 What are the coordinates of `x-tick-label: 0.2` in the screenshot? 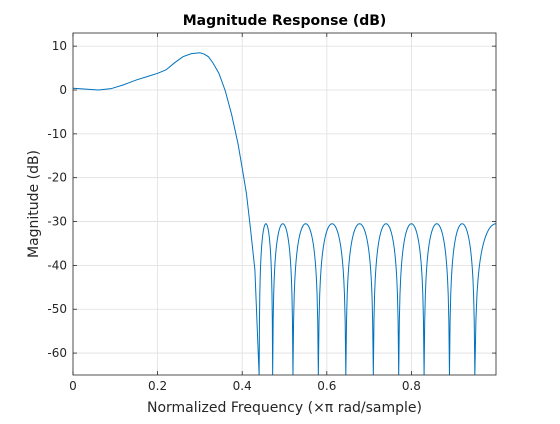 It's located at (157, 386).